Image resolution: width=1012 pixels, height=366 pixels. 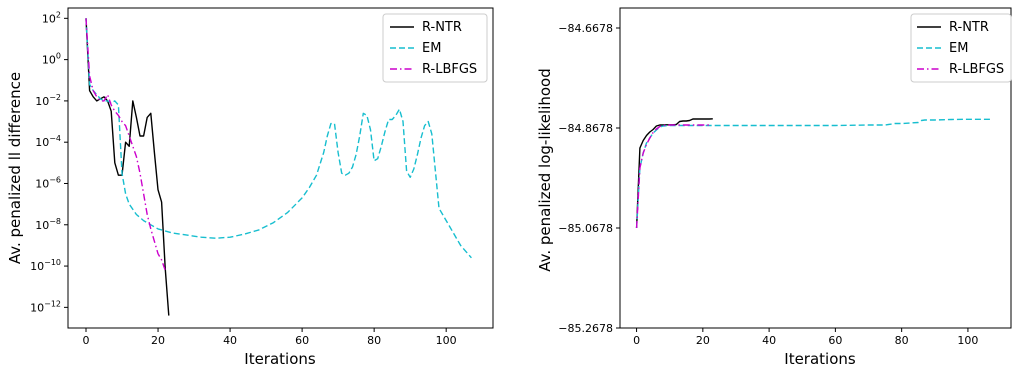 I want to click on right-x-tick-label: 100, so click(x=967, y=340).